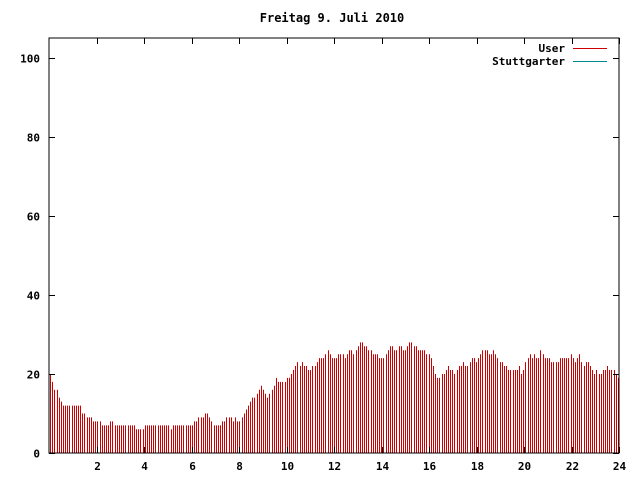 The height and width of the screenshot is (485, 640). What do you see at coordinates (477, 466) in the screenshot?
I see `x-tick-label: 18` at bounding box center [477, 466].